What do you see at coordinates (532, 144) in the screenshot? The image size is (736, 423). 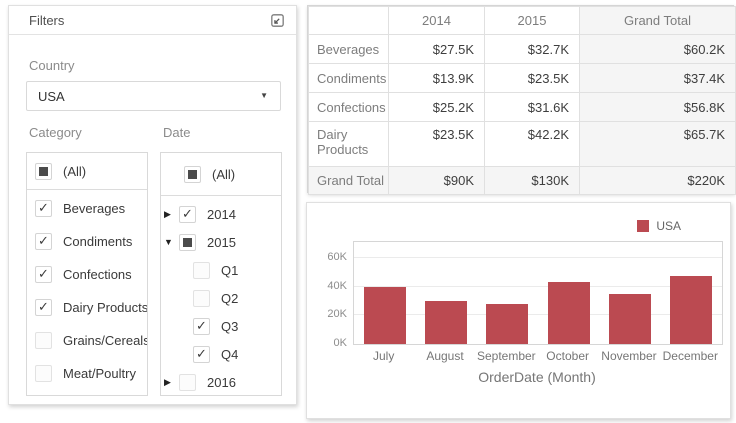 I see `pivot-value-cell: $42.2K` at bounding box center [532, 144].